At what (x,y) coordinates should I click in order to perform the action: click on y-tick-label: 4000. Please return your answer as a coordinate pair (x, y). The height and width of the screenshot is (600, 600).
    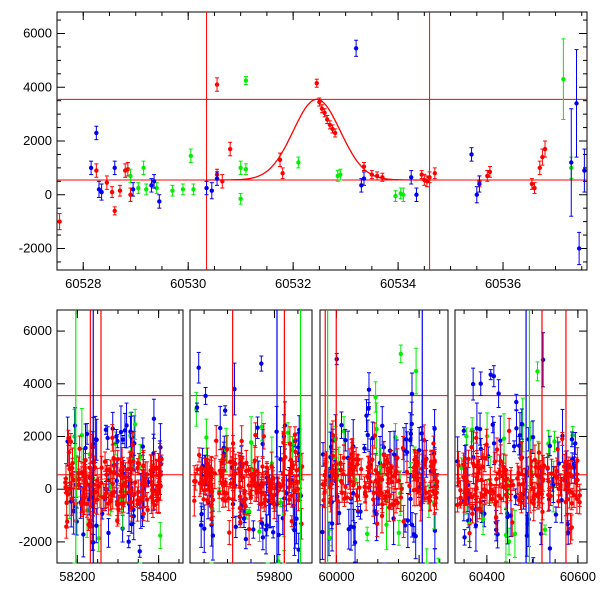
    Looking at the image, I should click on (37, 86).